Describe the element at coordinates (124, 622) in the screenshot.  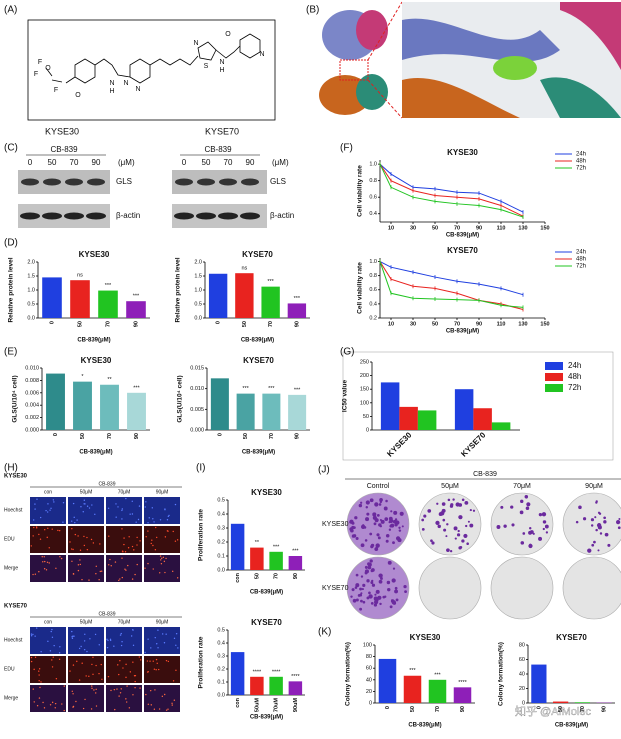
I see `column-label: 70μM` at that location.